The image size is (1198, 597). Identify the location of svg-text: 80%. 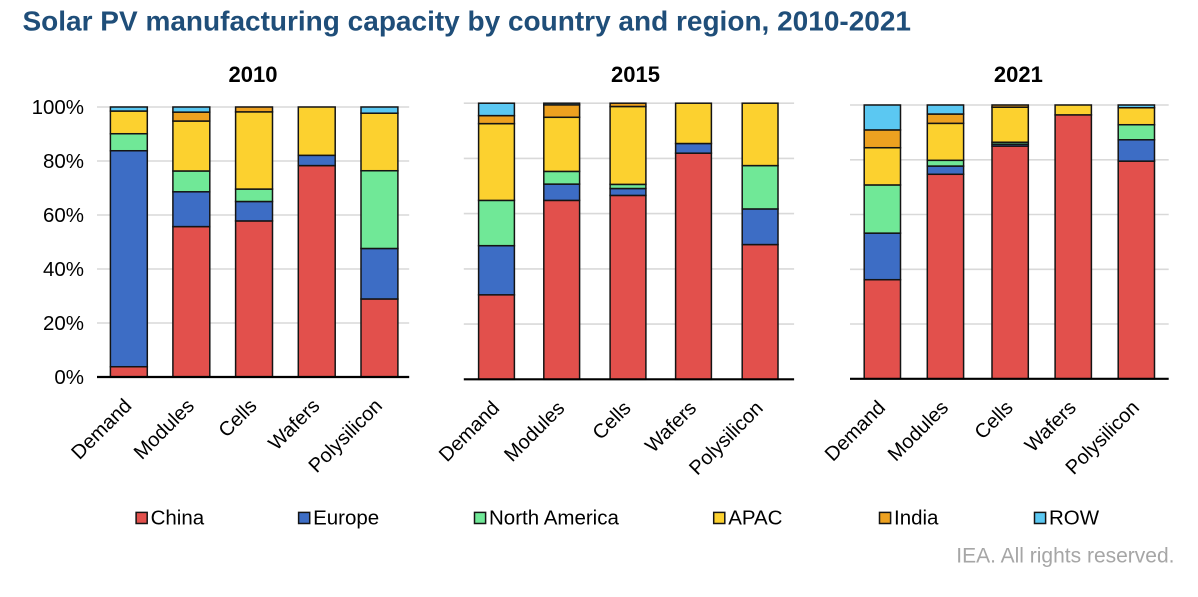
(63, 161).